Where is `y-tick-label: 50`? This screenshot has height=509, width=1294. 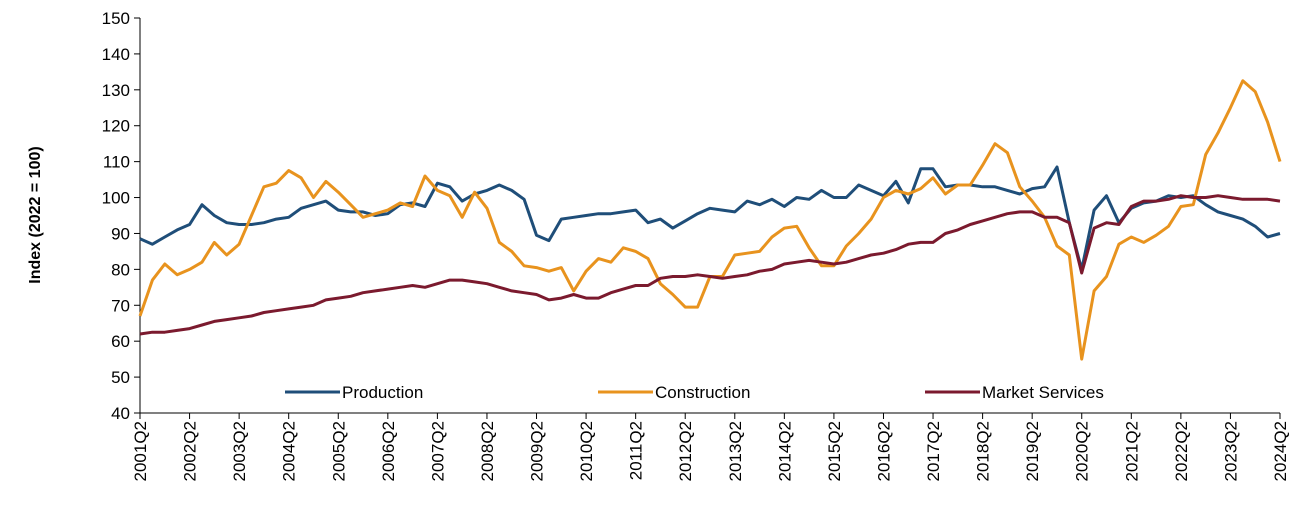
y-tick-label: 50 is located at coordinates (120, 377).